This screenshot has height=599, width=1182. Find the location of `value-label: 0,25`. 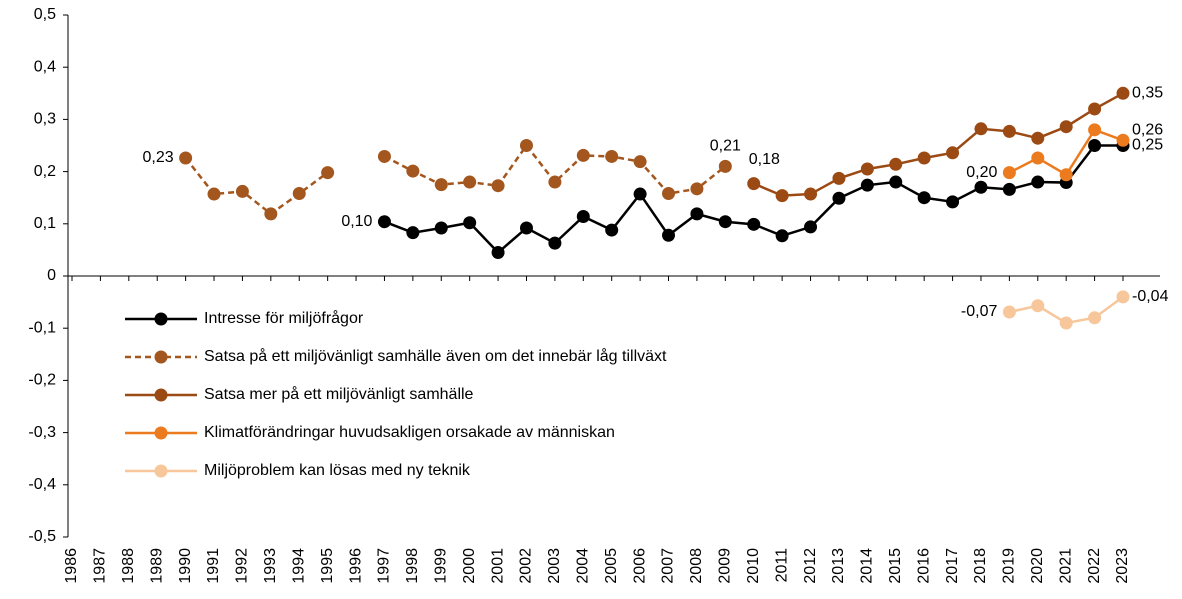

value-label: 0,25 is located at coordinates (1147, 145).